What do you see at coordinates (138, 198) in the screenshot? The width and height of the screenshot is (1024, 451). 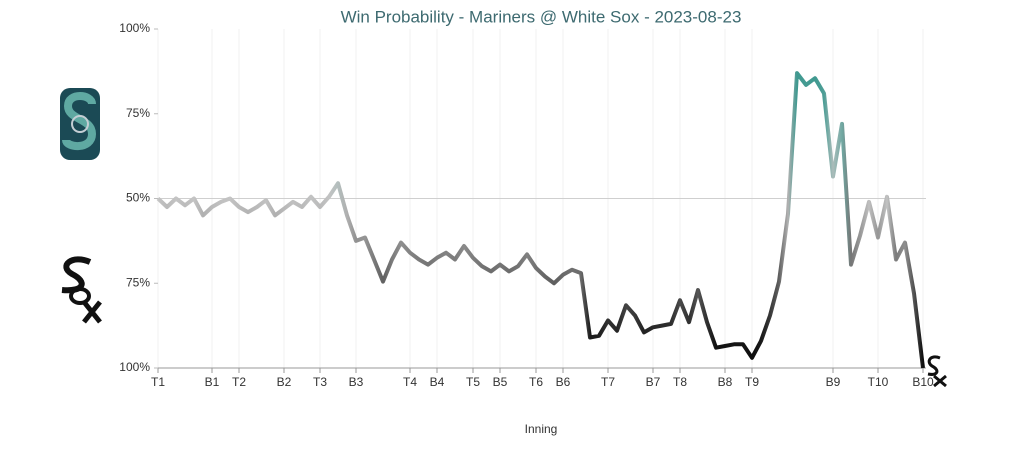 I see `y-tick-label: 50%` at bounding box center [138, 198].